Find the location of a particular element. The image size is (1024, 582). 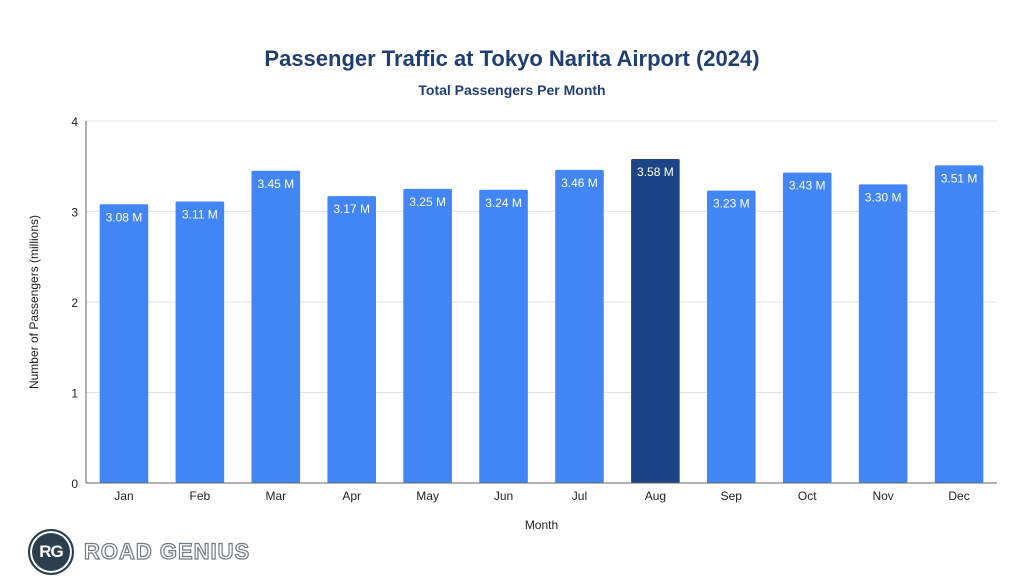

y-tick-label: 2 is located at coordinates (74, 303).